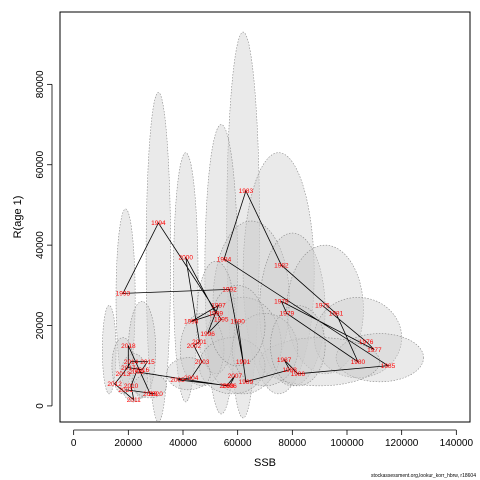 The height and width of the screenshot is (480, 480). What do you see at coordinates (123, 374) in the screenshot?
I see `point-label-2013: 2013` at bounding box center [123, 374].